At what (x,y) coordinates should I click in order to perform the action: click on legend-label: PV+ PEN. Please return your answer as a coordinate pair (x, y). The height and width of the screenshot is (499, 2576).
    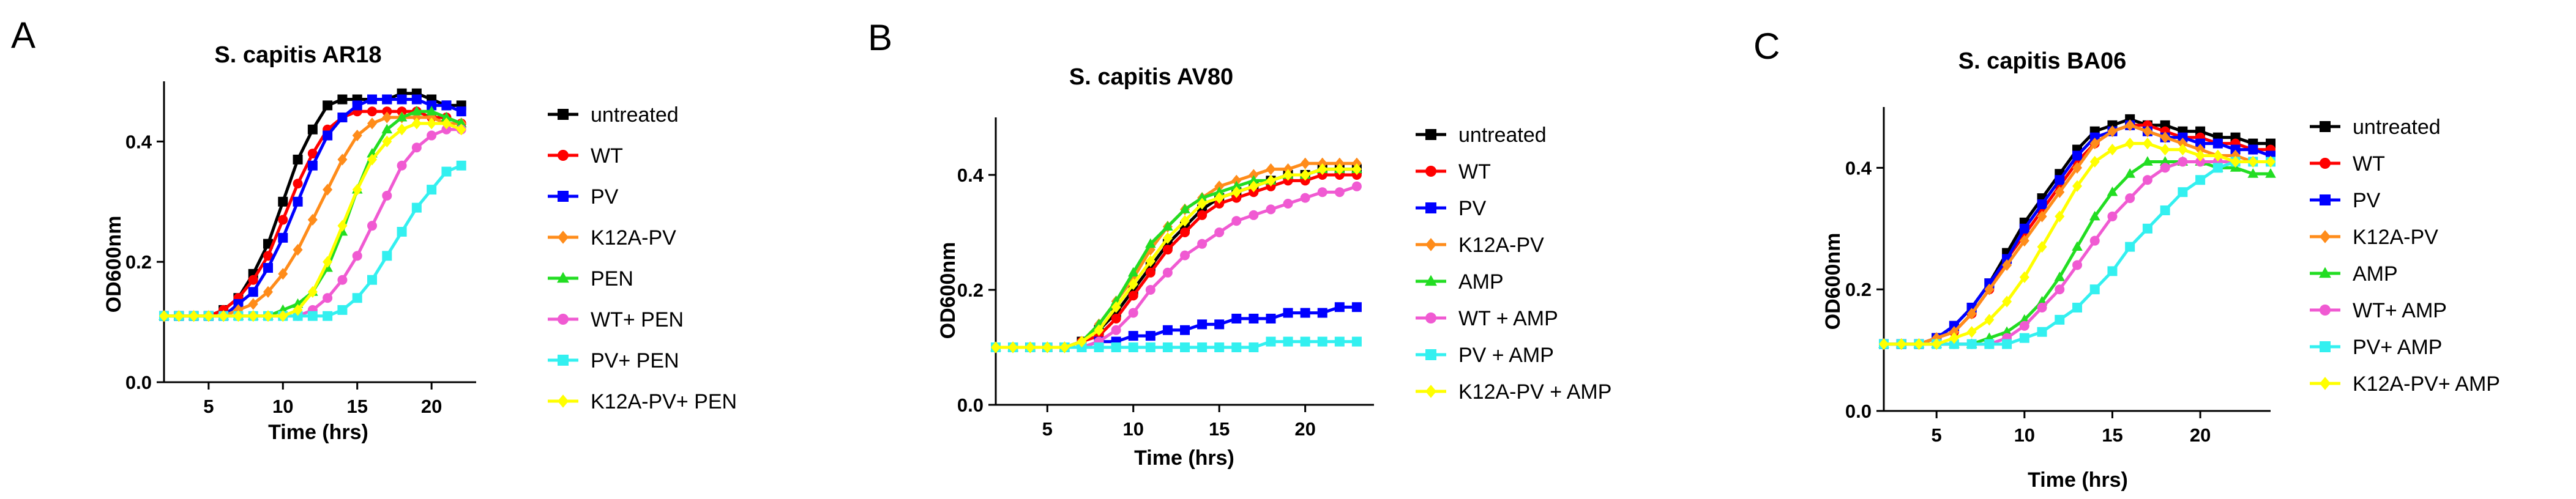
    Looking at the image, I should click on (635, 360).